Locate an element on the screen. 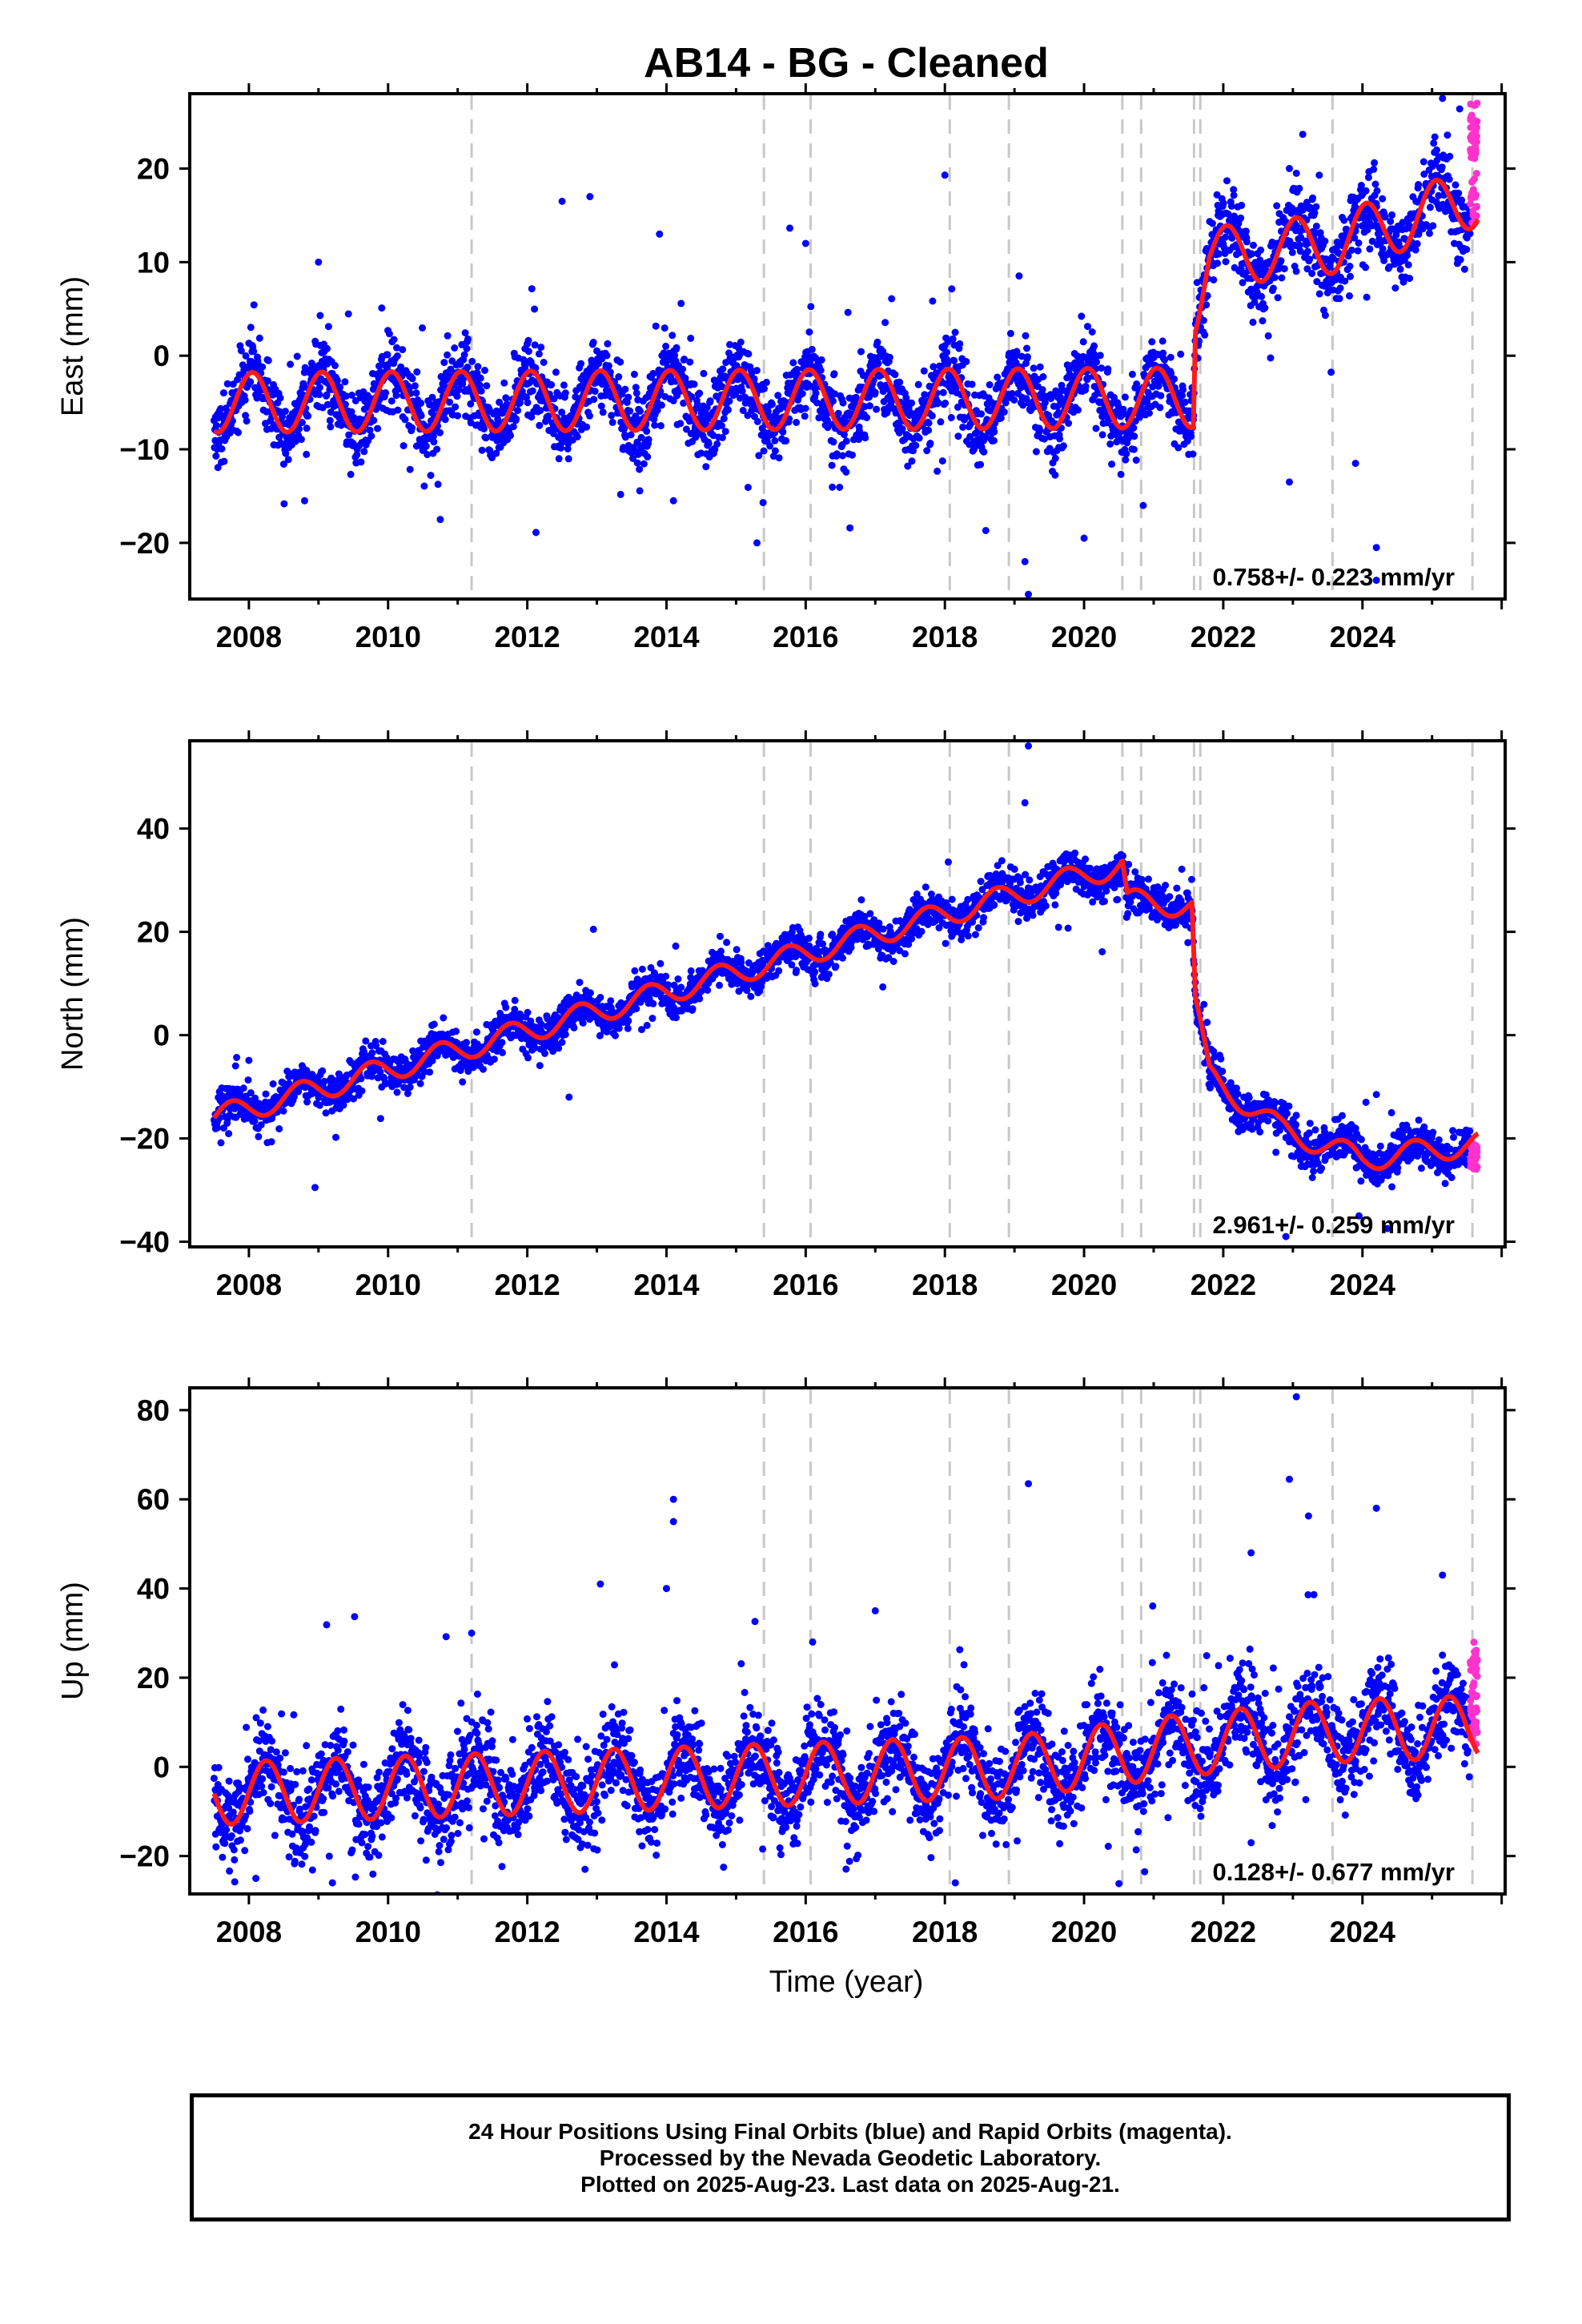 This screenshot has height=2324, width=1582. rate-label: 2.961+/- 0.259 mm/yr is located at coordinates (1334, 1225).